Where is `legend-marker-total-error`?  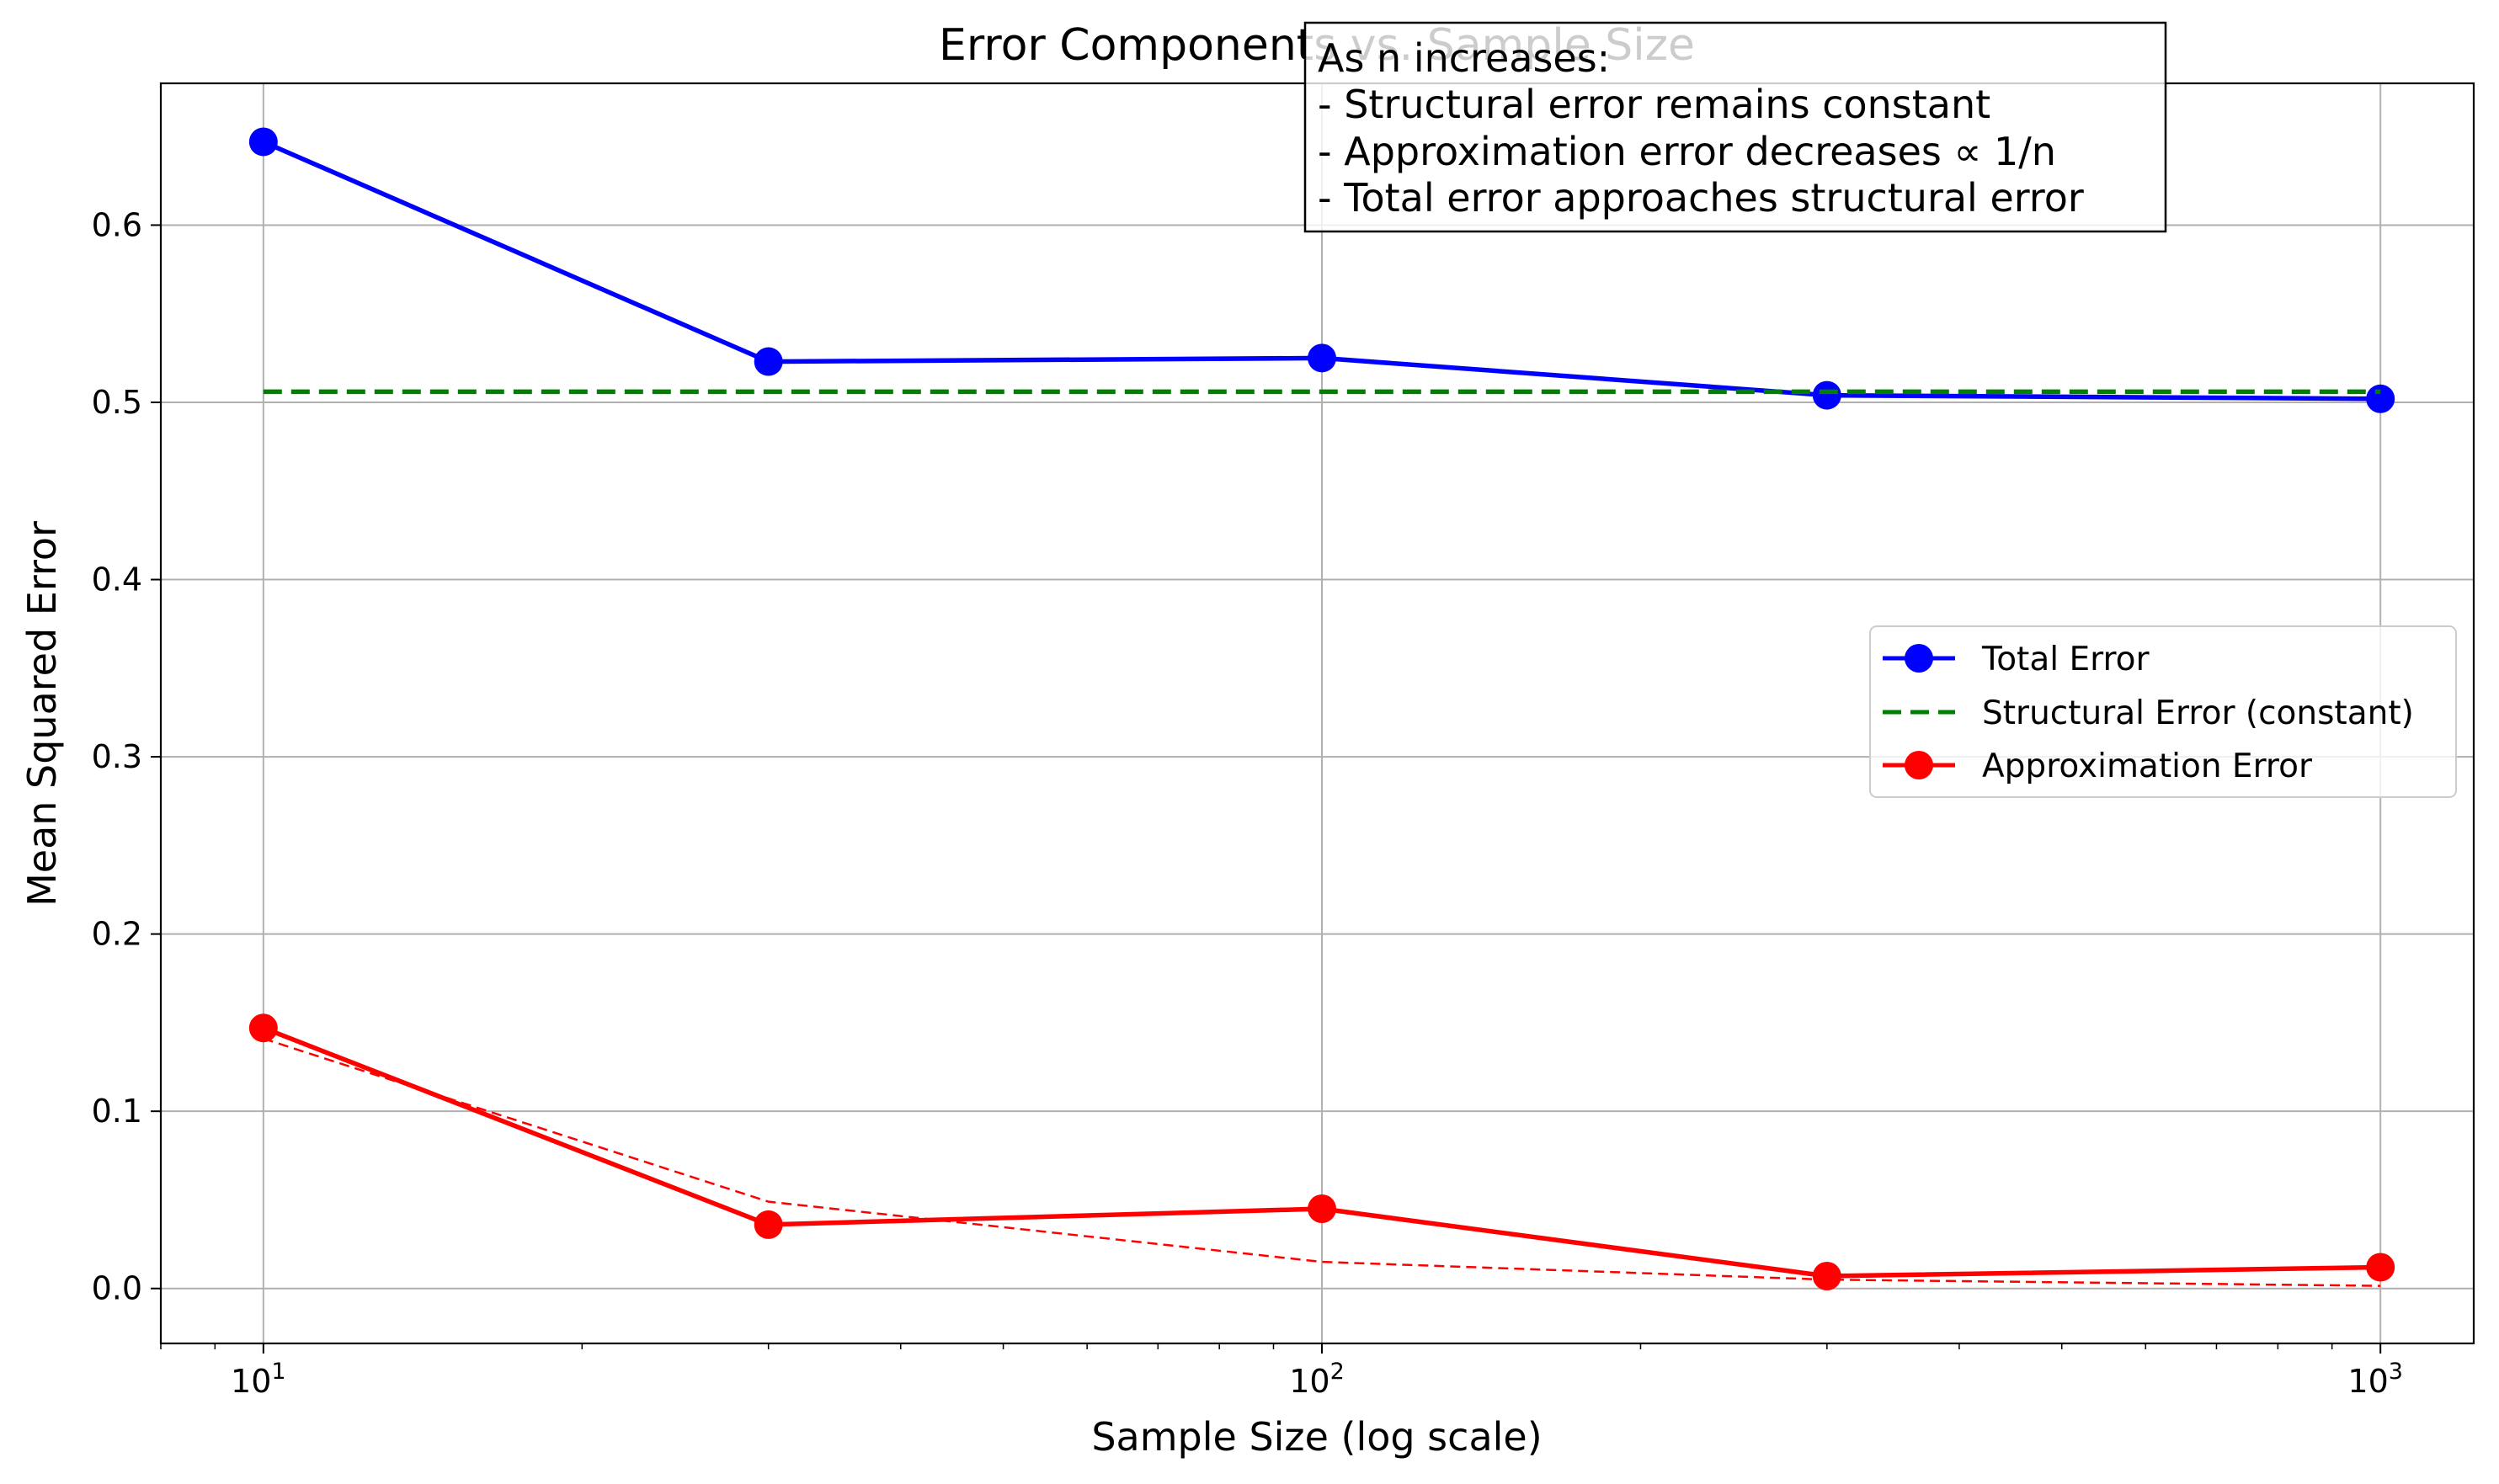 legend-marker-total-error is located at coordinates (1919, 658).